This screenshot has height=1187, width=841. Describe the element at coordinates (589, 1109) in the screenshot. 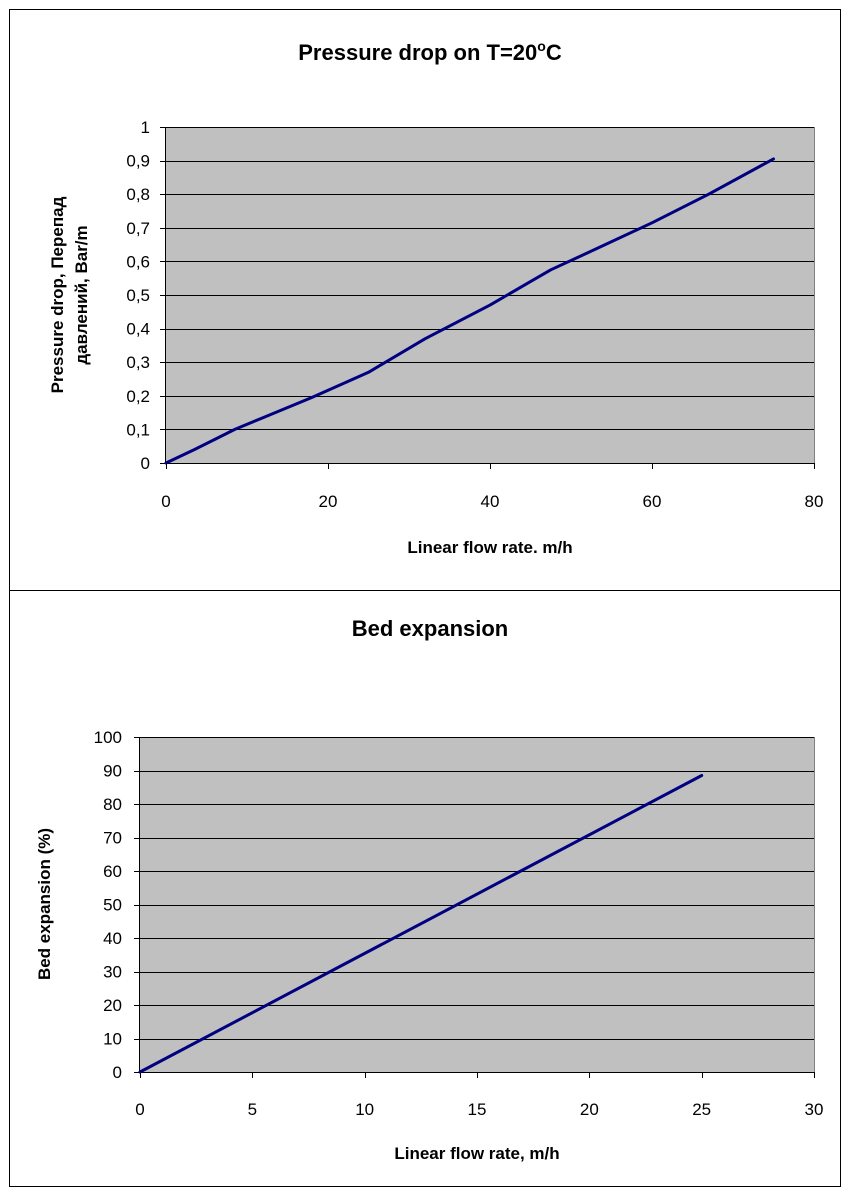

I see `x-tick-label-2-4: 20` at that location.